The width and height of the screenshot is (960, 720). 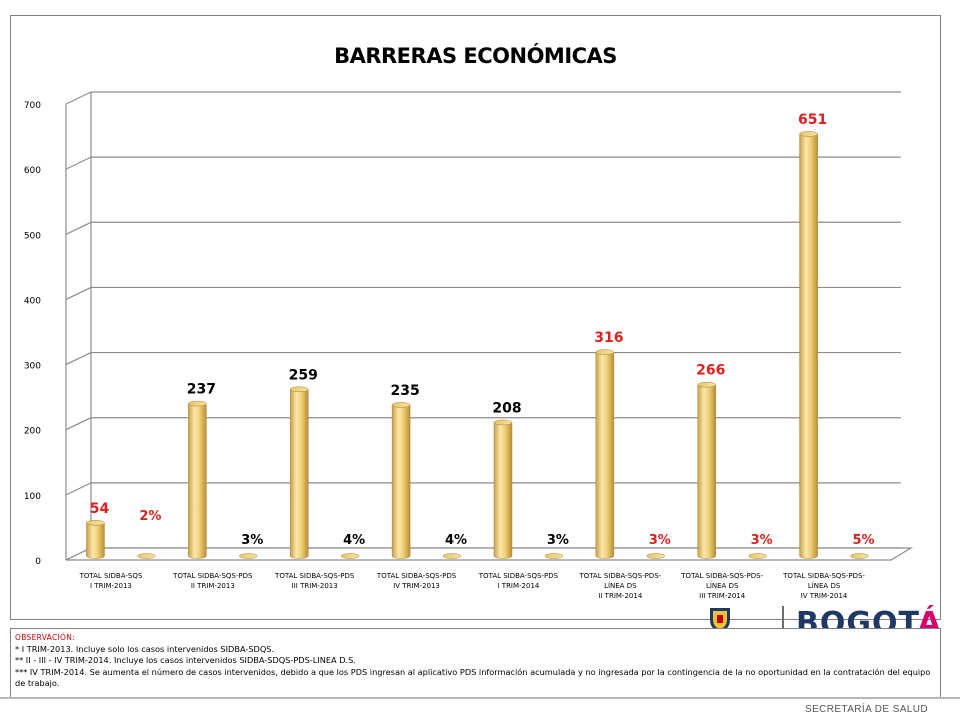 I want to click on data-label-cases: 259, so click(x=303, y=375).